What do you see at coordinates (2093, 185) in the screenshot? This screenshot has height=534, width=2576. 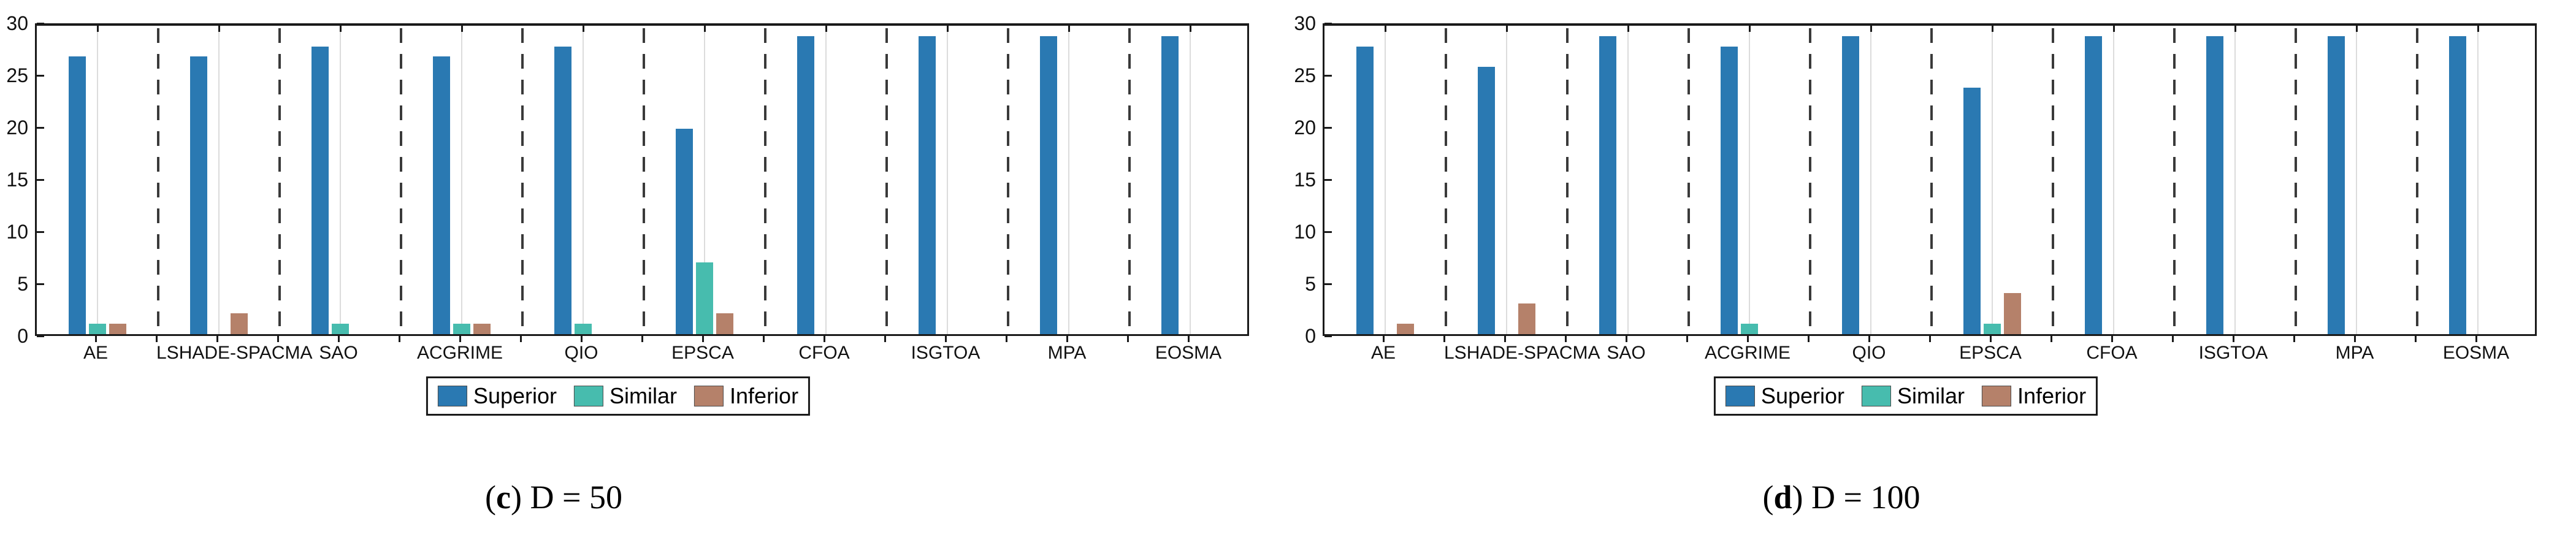 I see `bar-superior-CFOA` at bounding box center [2093, 185].